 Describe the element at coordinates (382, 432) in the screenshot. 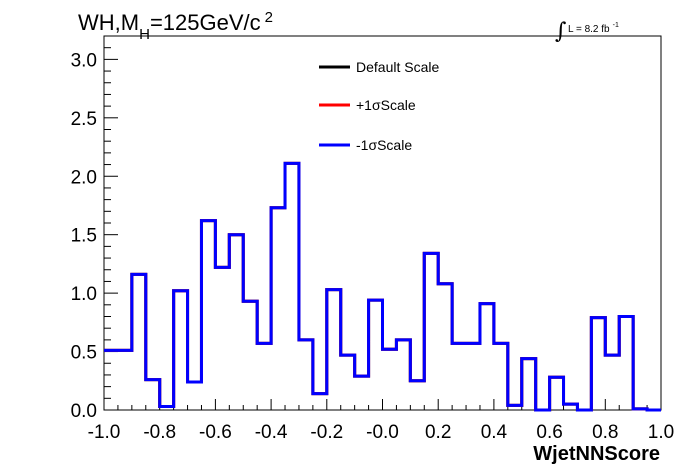

I see `x-tick-label: -0.0` at that location.